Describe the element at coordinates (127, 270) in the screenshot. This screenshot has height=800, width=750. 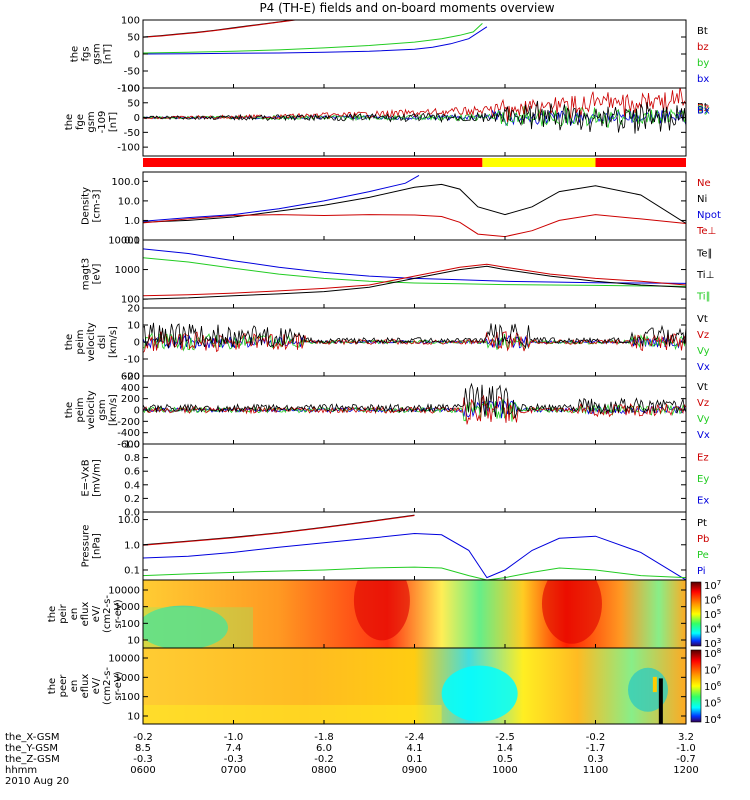
I see `ytick-label: 1000` at that location.